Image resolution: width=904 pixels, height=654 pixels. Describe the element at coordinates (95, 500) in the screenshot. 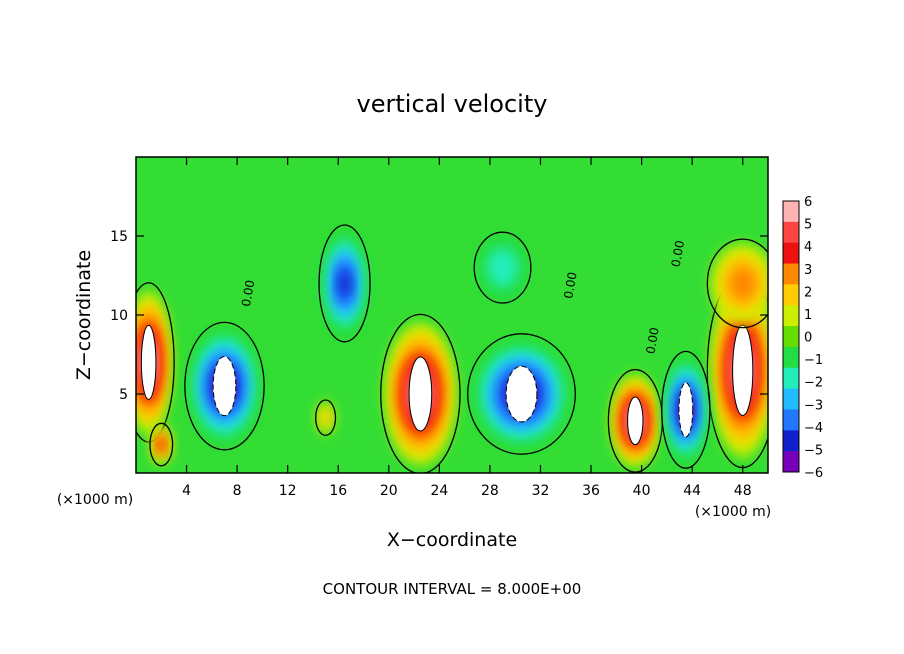

I see `x-unit-left: (×1000 m)` at that location.